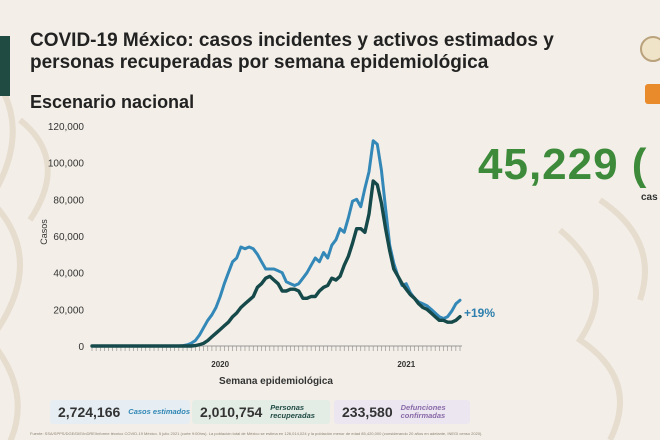 This screenshot has width=660, height=440. I want to click on stat-estimated-cases: 2,724,166 Casos estimados, so click(120, 412).